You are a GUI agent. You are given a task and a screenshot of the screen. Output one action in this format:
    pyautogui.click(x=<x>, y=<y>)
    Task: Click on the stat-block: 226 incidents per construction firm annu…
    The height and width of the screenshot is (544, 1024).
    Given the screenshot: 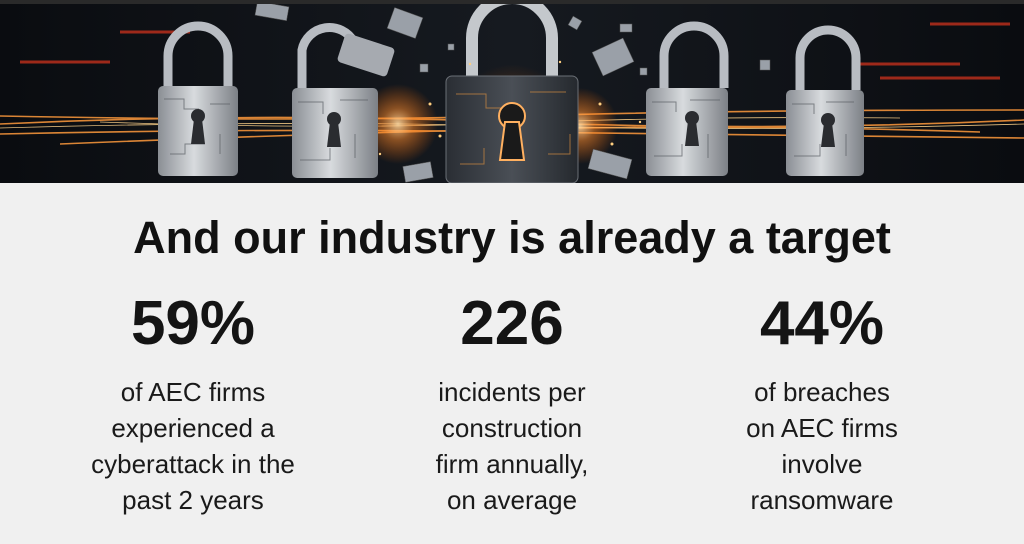 What is the action you would take?
    pyautogui.click(x=512, y=403)
    